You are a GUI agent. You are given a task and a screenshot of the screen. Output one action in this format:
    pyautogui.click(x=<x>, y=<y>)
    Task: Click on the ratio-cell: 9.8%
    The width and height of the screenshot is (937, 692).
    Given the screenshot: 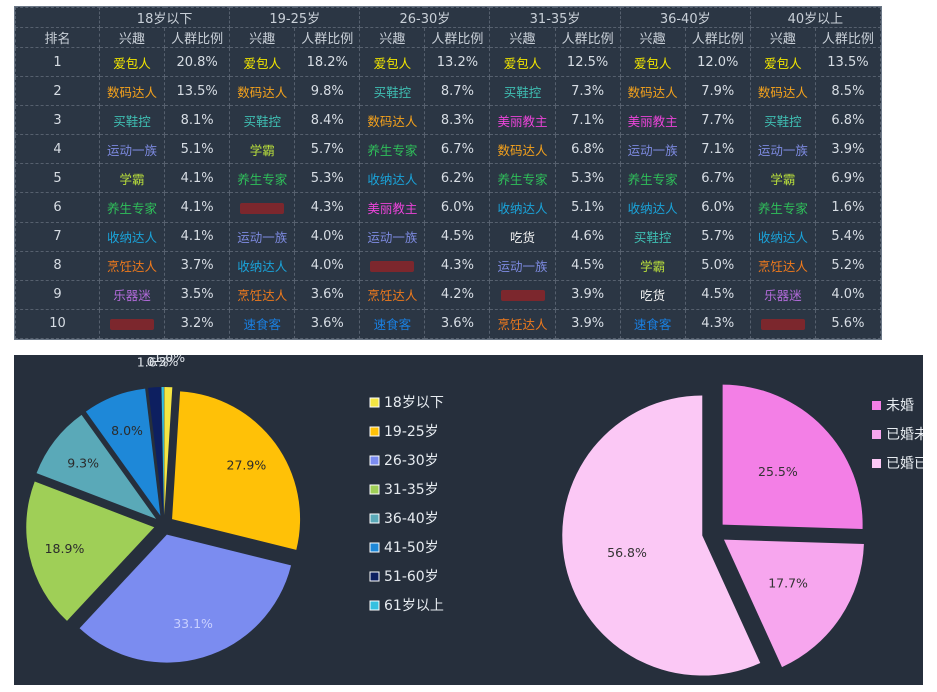 What is the action you would take?
    pyautogui.click(x=327, y=91)
    